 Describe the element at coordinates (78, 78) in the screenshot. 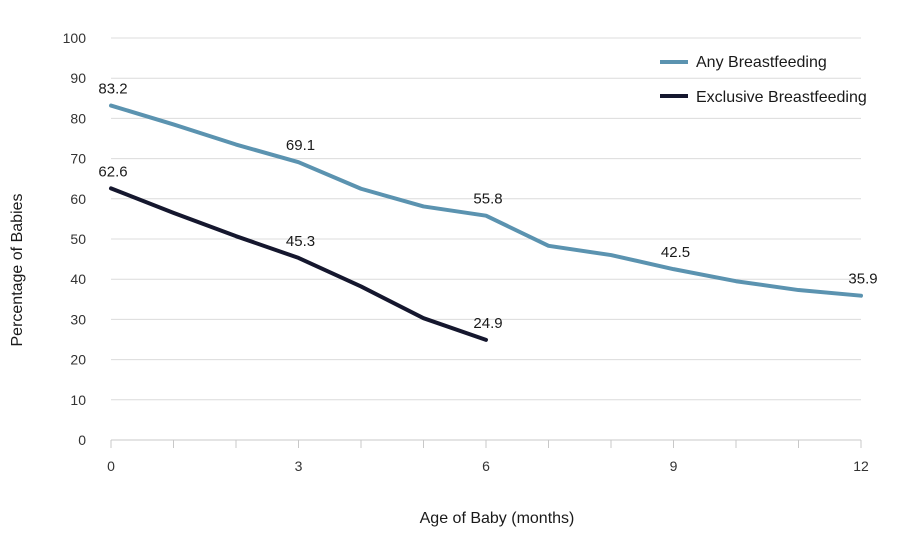

I see `y-tick-label-90: 90` at that location.